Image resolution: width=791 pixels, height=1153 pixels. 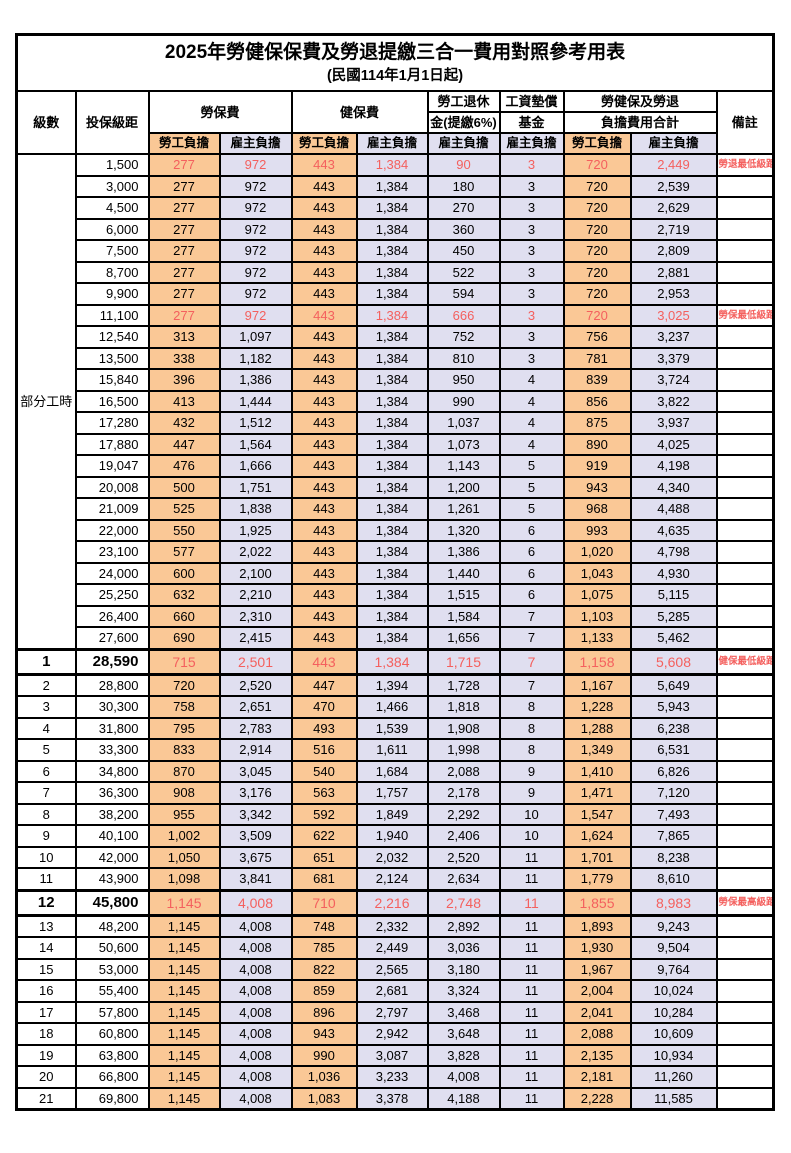 I want to click on table-row: 4 31,800 795 2,783 493 1,539 1,908 8 1,288 6,238, so click(x=395, y=728).